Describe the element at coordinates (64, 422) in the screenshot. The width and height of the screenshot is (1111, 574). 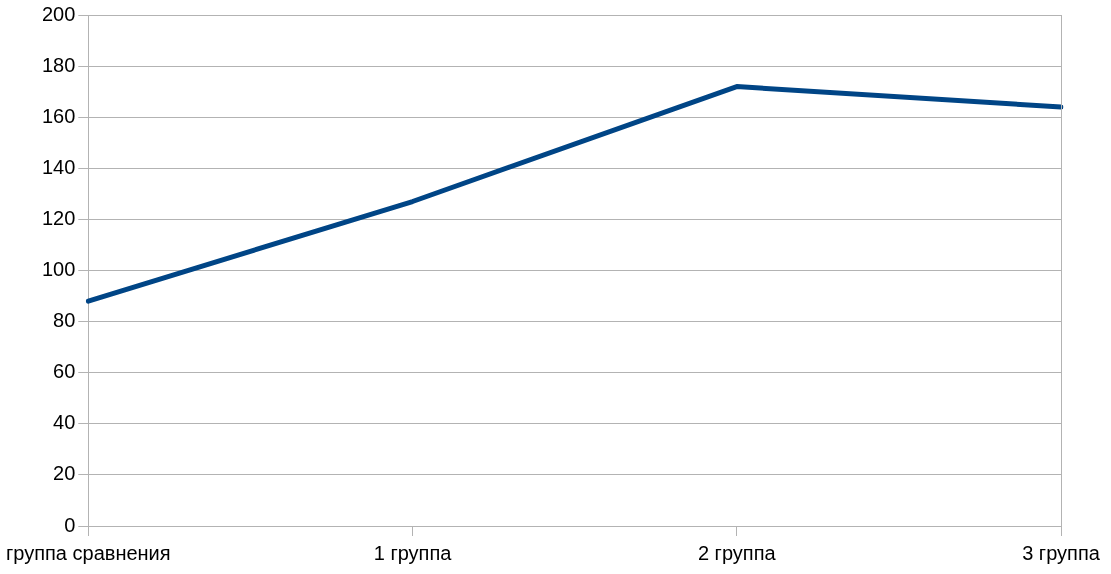
I see `y-tick-label: 40` at that location.